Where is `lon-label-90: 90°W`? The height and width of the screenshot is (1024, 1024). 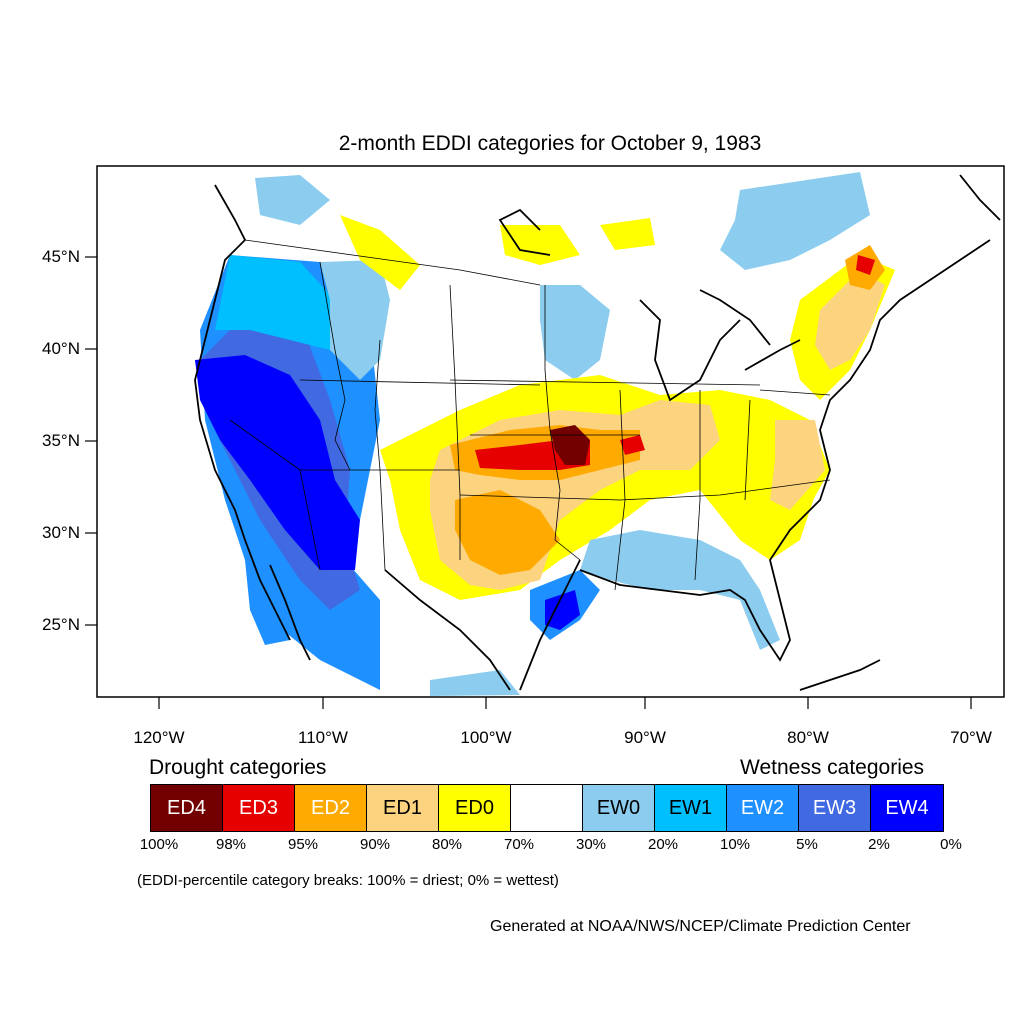 lon-label-90: 90°W is located at coordinates (645, 737).